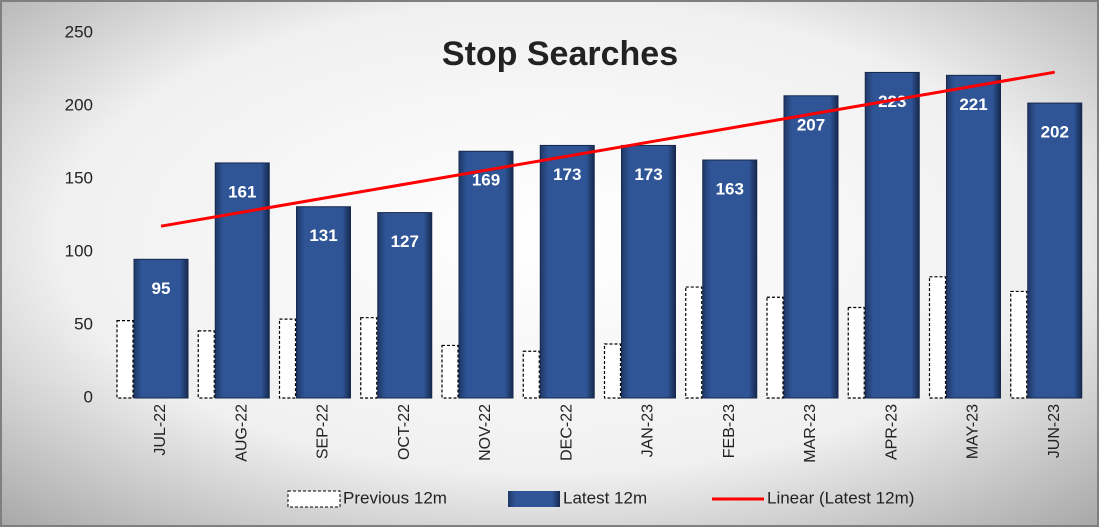 Image resolution: width=1099 pixels, height=532 pixels. Describe the element at coordinates (485, 432) in the screenshot. I see `x-tick-label: NOV-22` at that location.